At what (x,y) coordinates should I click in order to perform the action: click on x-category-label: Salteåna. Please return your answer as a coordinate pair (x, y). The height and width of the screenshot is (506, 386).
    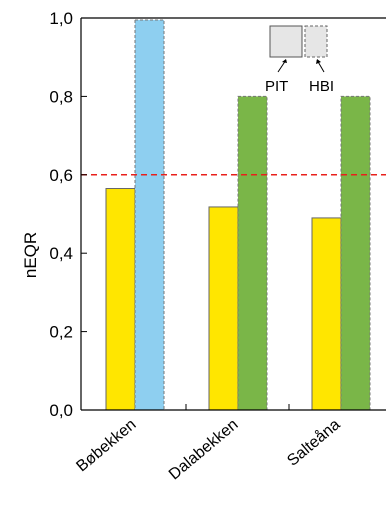
    Looking at the image, I should click on (314, 442).